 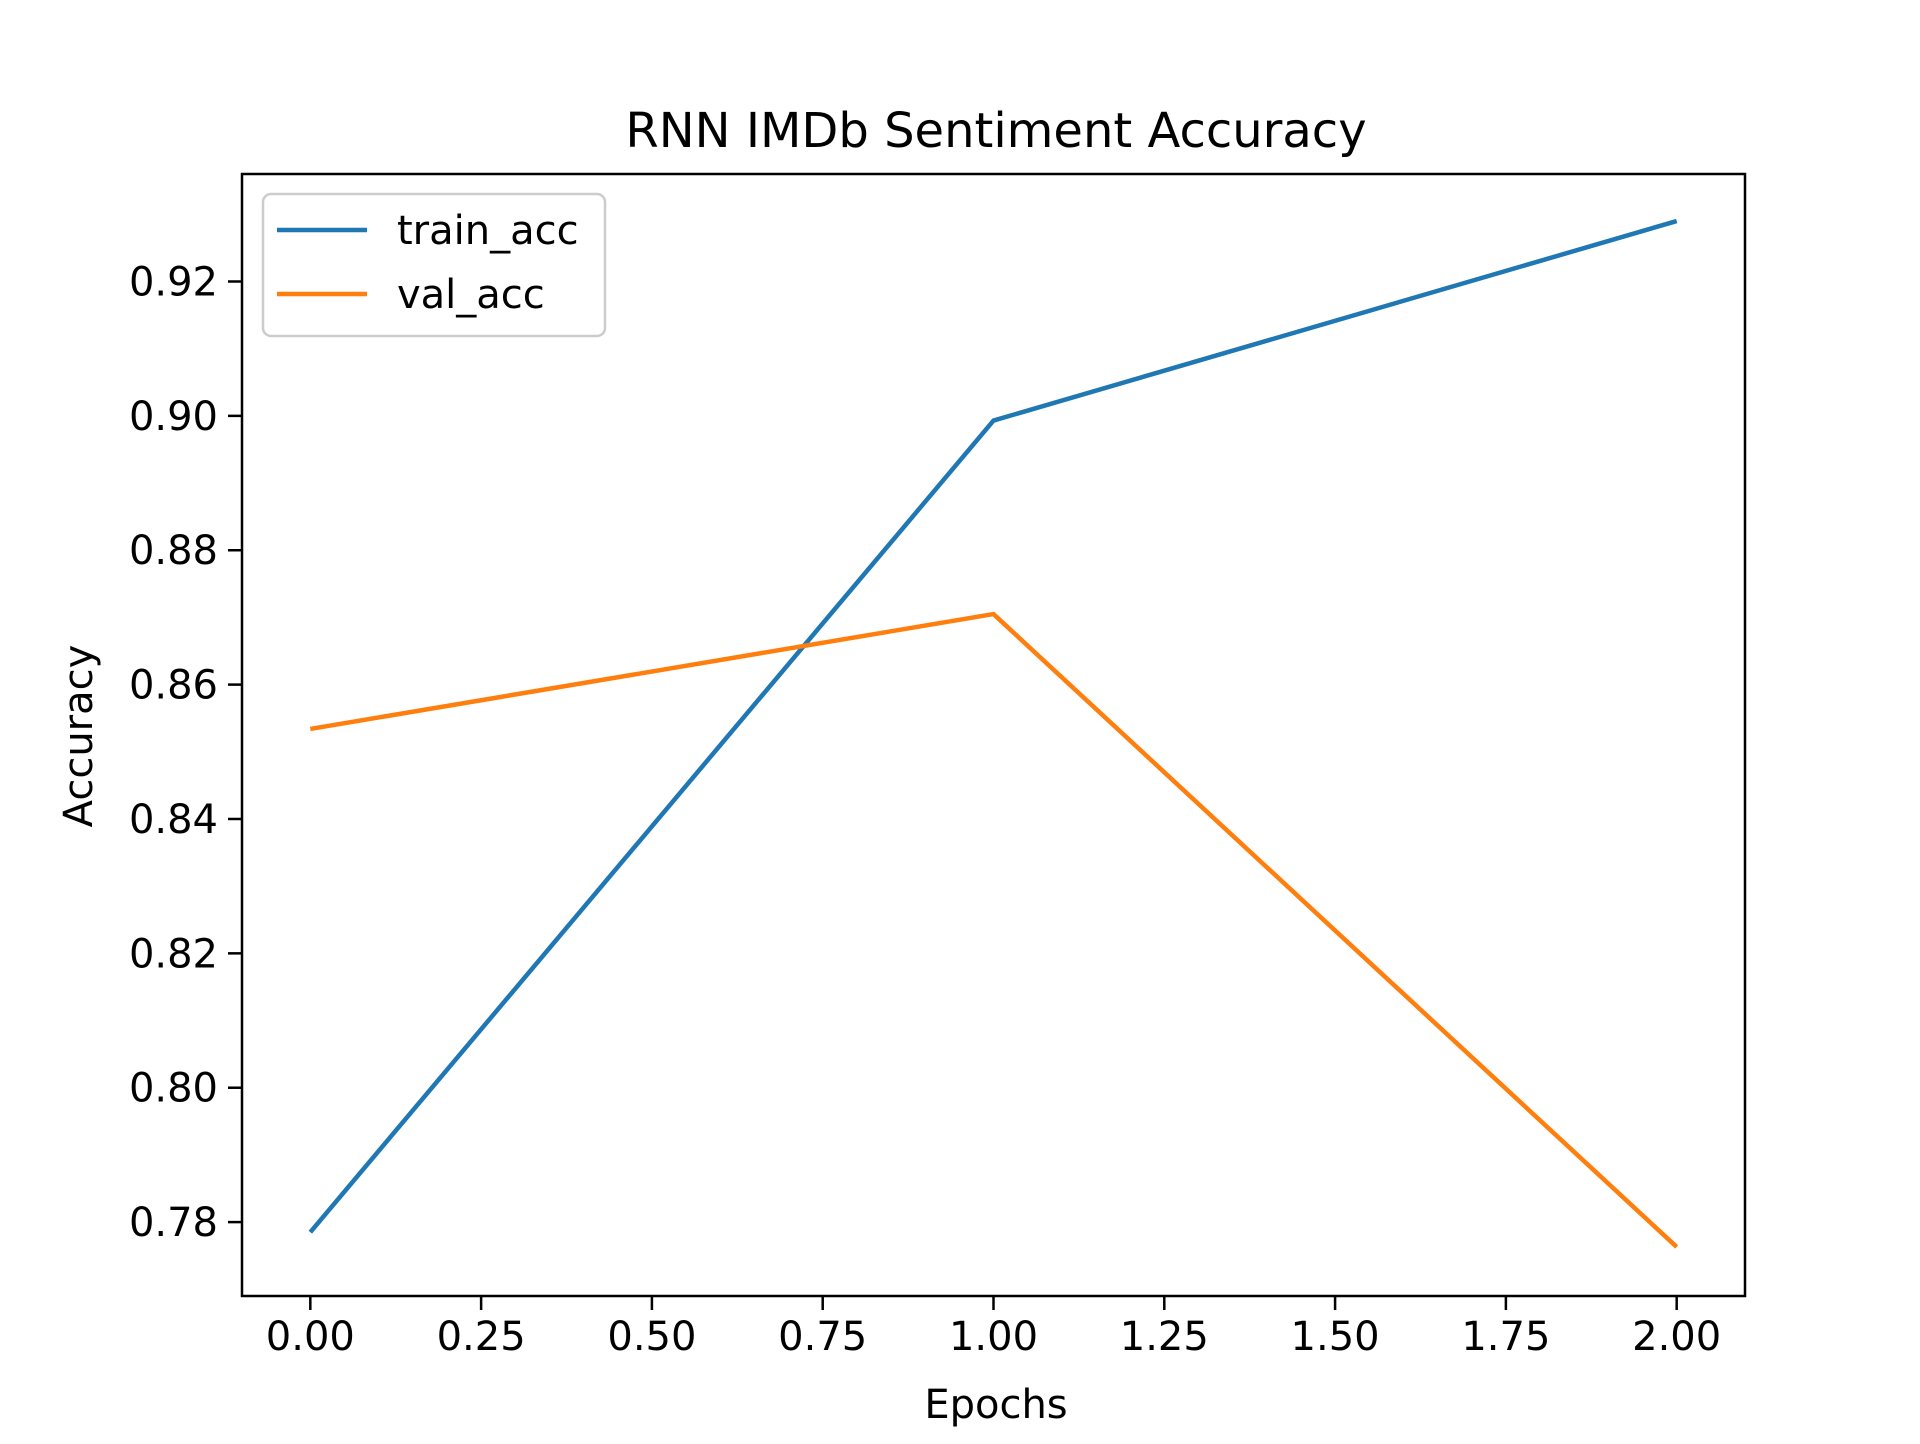 What do you see at coordinates (651, 1337) in the screenshot?
I see `x-tick-label: 0.50` at bounding box center [651, 1337].